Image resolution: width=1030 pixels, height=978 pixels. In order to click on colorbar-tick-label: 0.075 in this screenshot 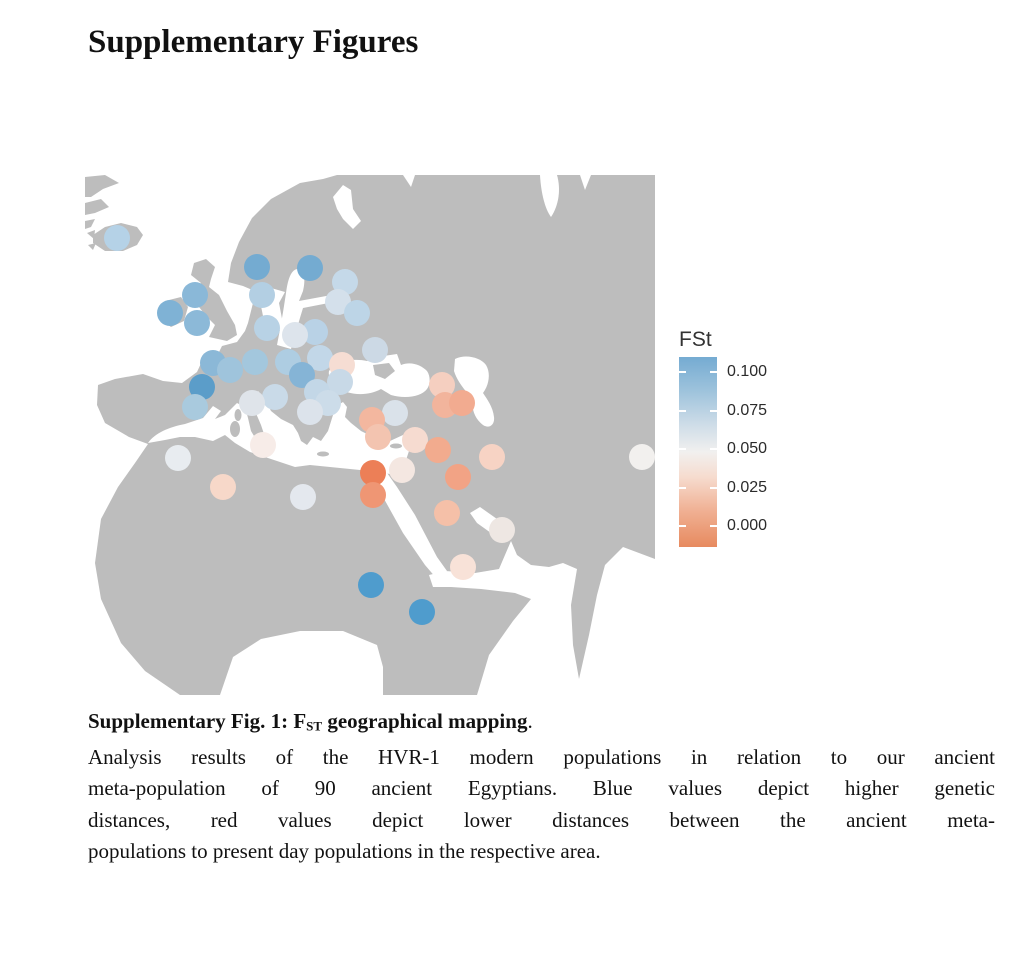, I will do `click(747, 410)`.